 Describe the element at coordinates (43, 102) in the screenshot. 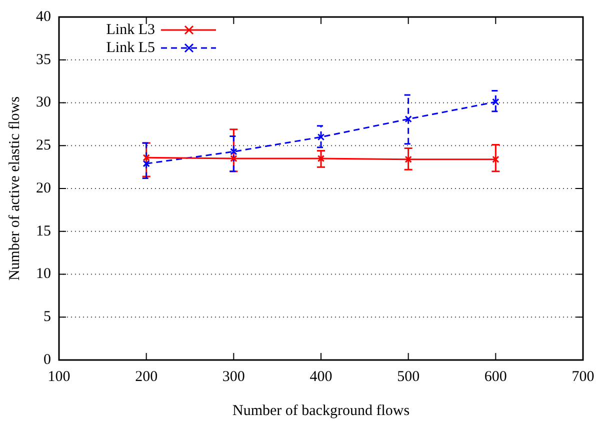

I see `y-tick-label: 30` at that location.